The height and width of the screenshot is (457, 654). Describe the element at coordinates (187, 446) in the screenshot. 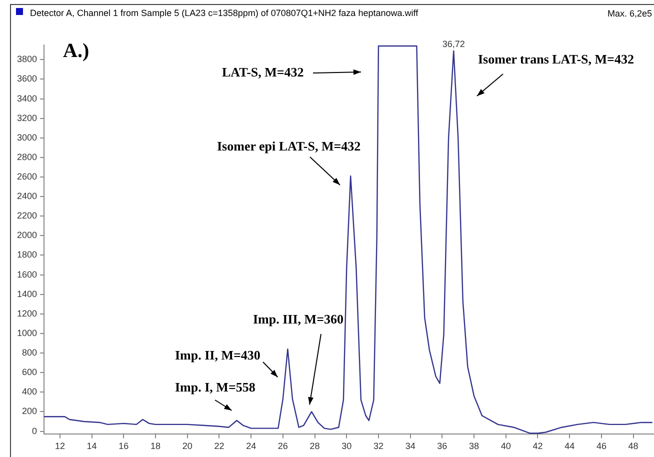

I see `x-tick-label: 20` at that location.